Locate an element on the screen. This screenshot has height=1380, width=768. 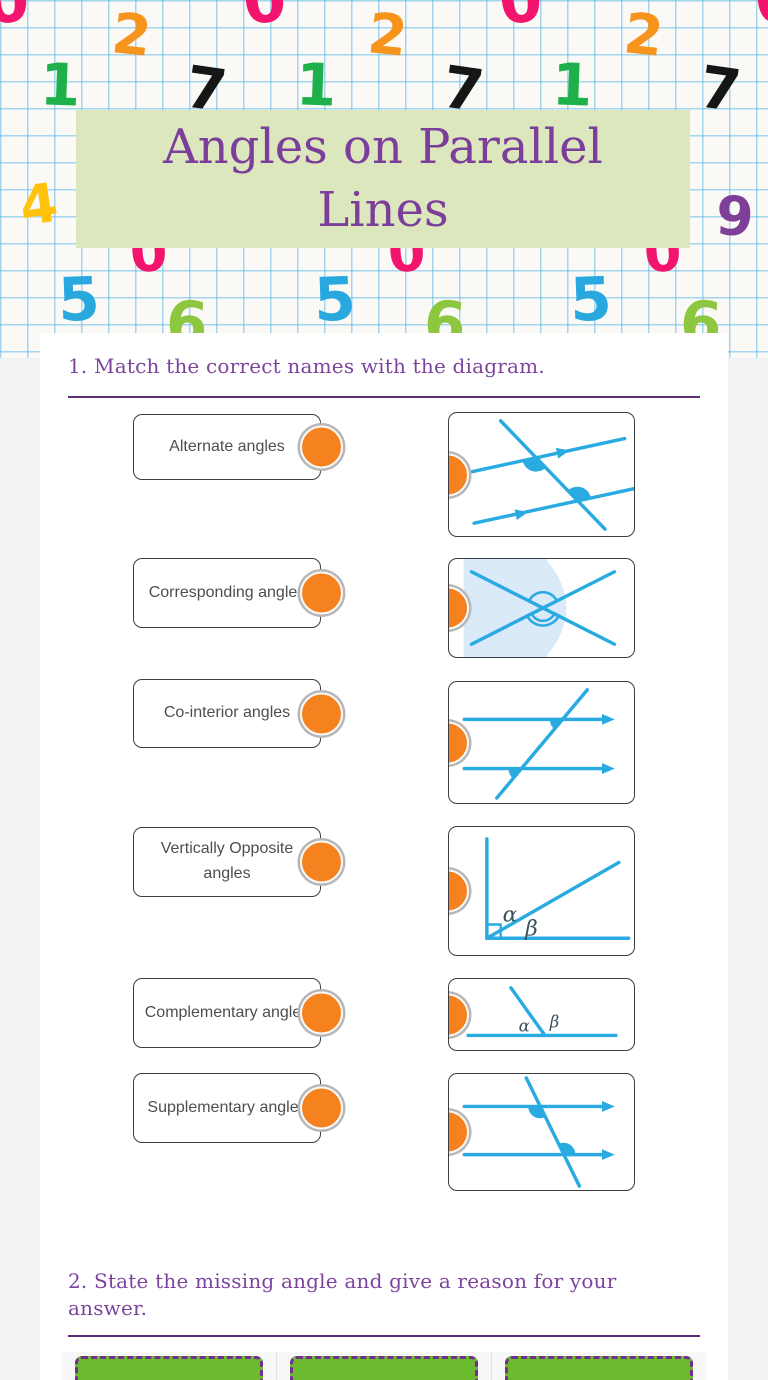
match-label-alternate-angles: Alternate angles is located at coordinates (238, 447).